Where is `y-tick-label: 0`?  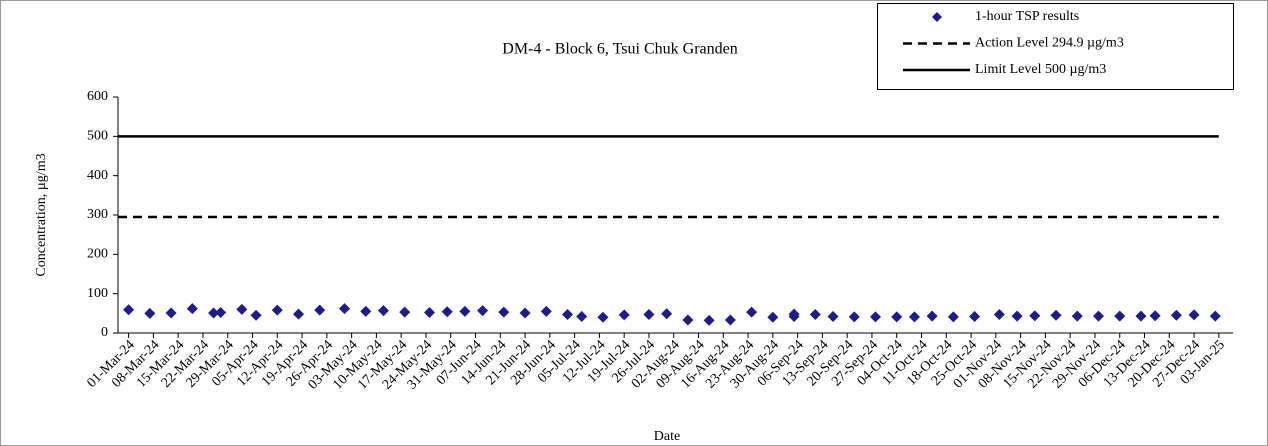 y-tick-label: 0 is located at coordinates (104, 332).